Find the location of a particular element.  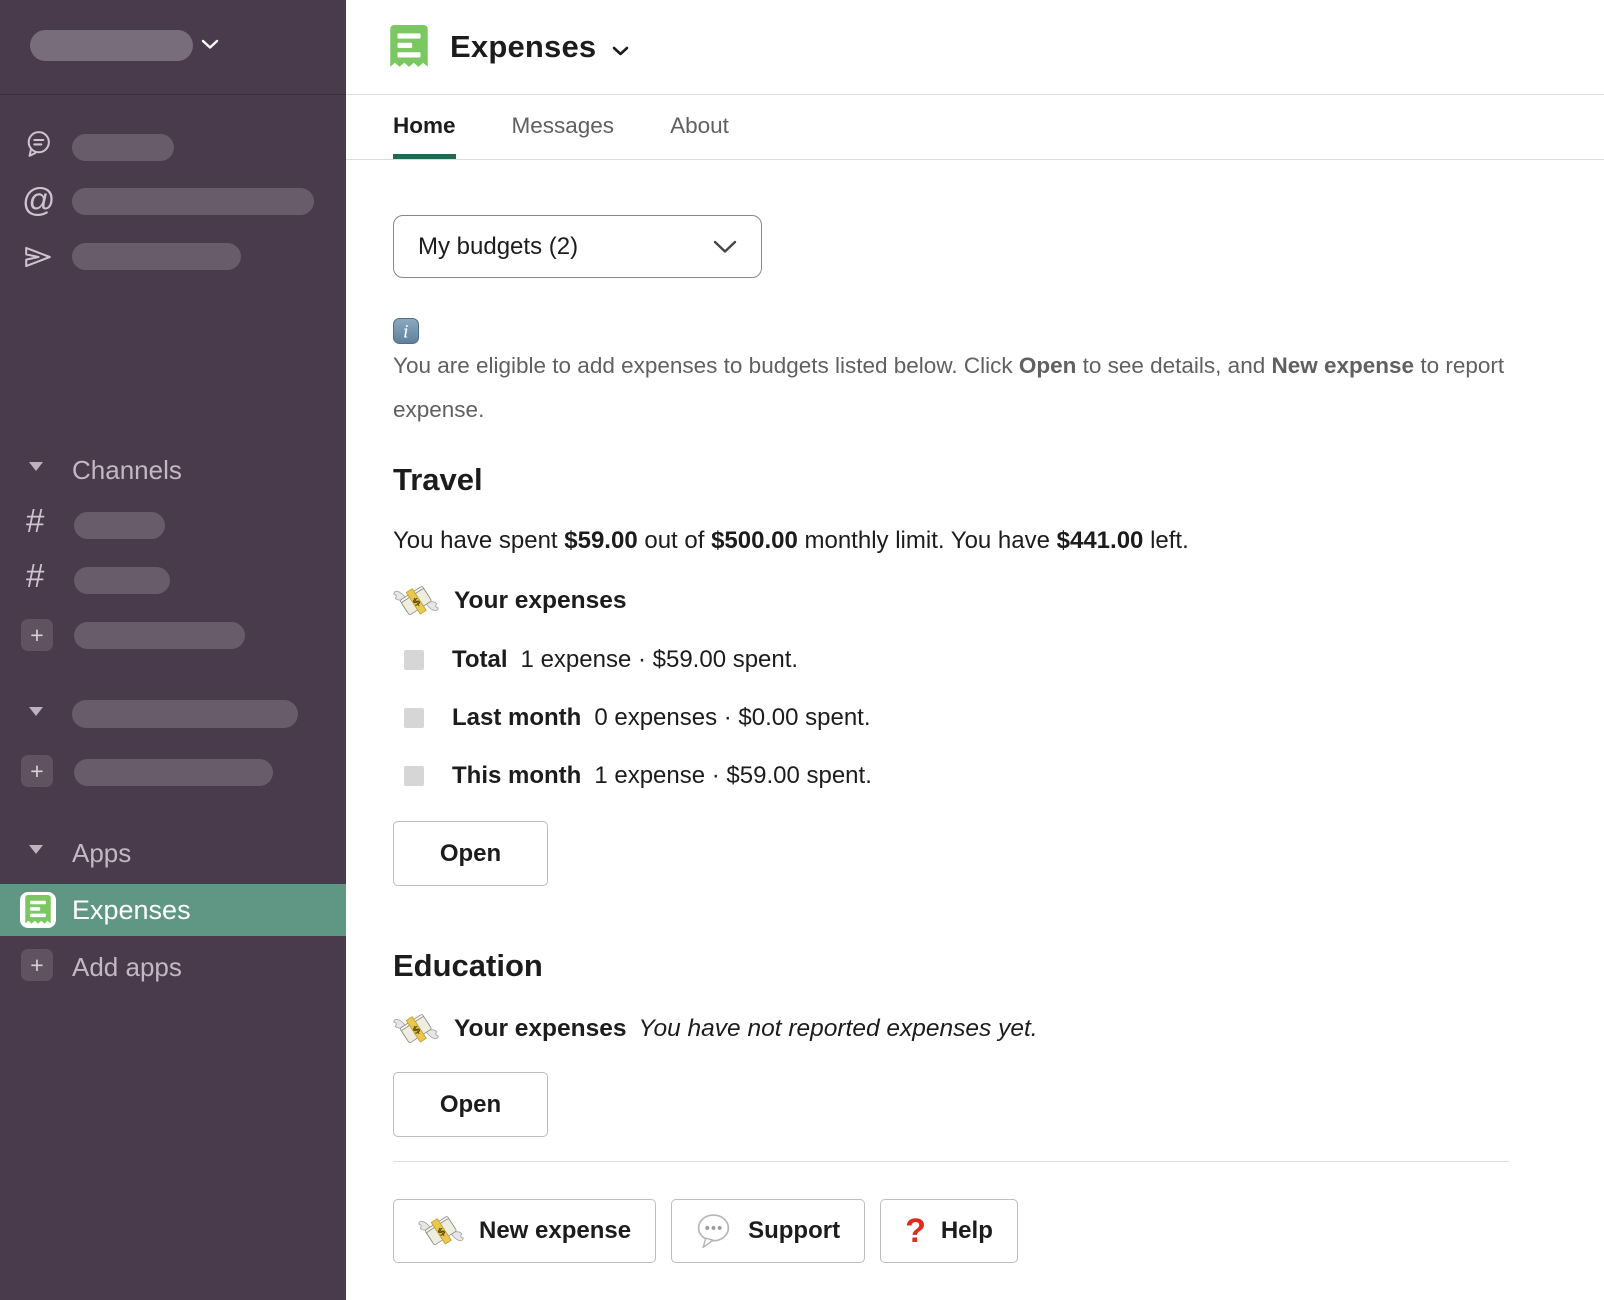

workspace-name-placeholder is located at coordinates (111, 45).